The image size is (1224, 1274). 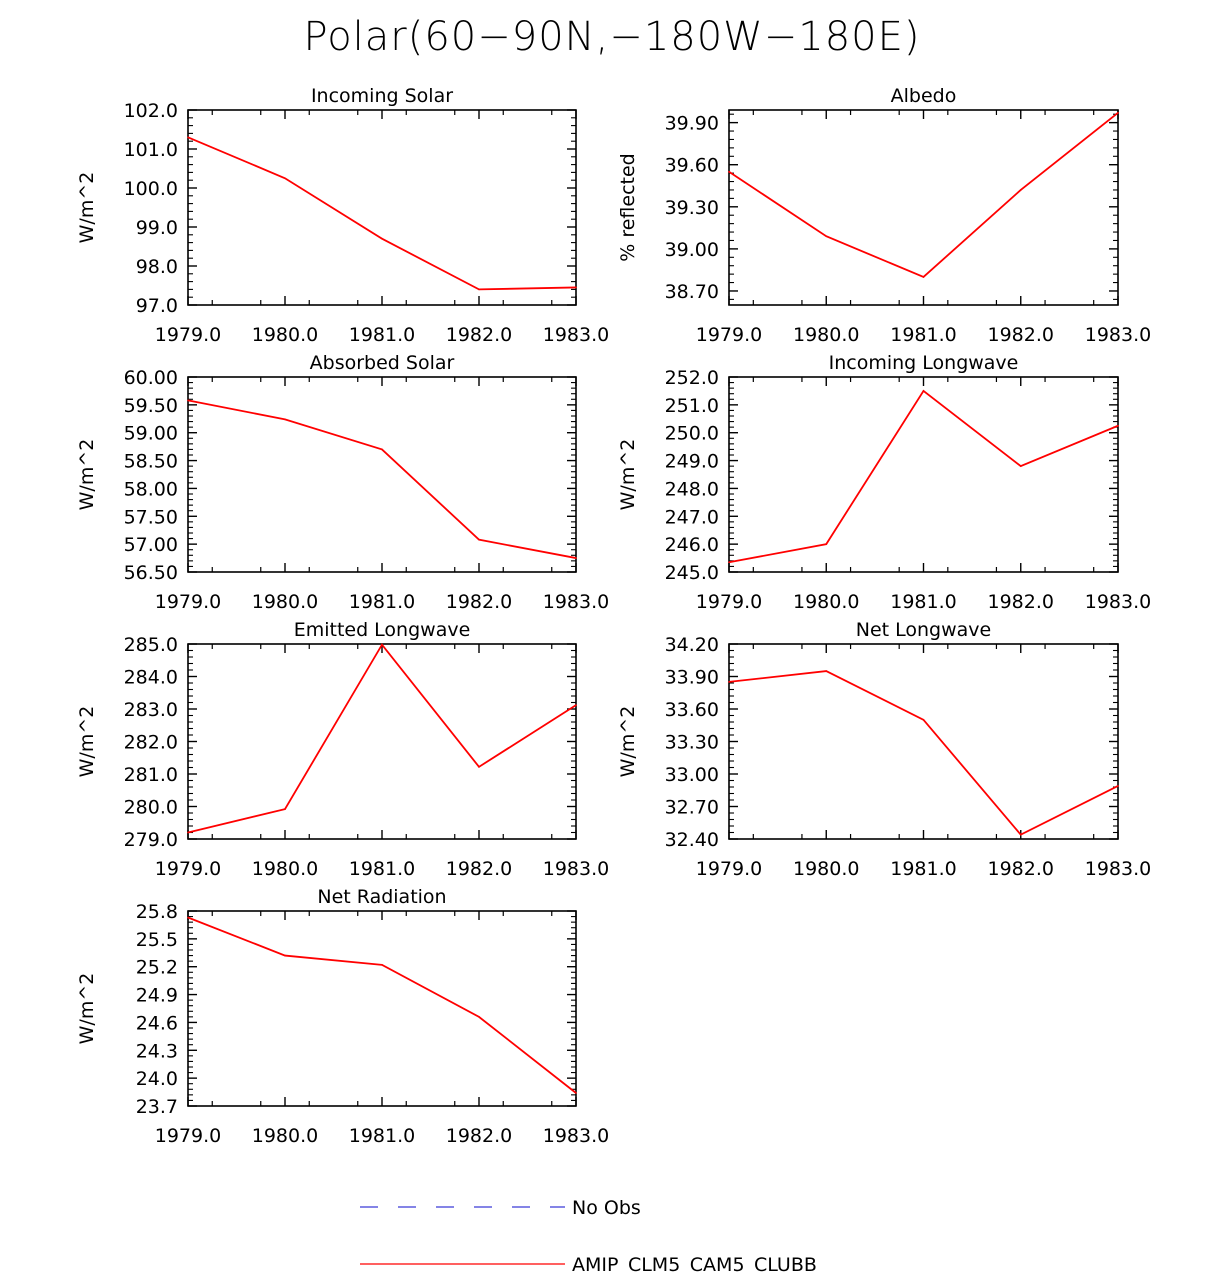 I want to click on y-tick-label: 59.00, so click(x=151, y=434).